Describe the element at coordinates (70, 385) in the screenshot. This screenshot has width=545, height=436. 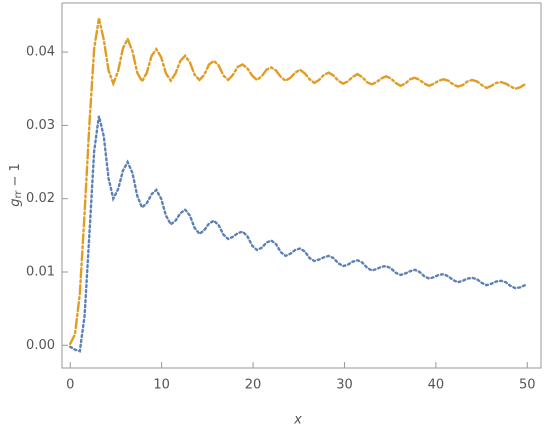
I see `x-tick-label: 0` at that location.